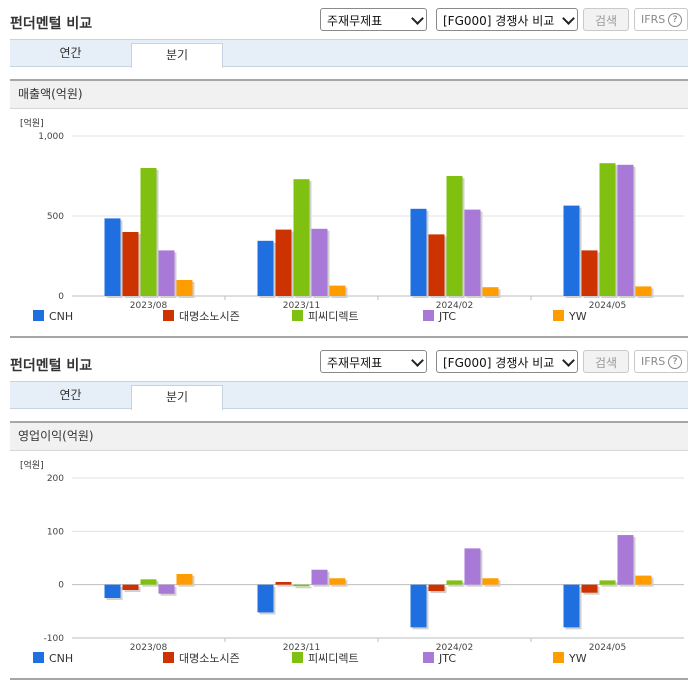 The image size is (696, 684). Describe the element at coordinates (301, 306) in the screenshot. I see `x-tick-label: 2023/11` at that location.